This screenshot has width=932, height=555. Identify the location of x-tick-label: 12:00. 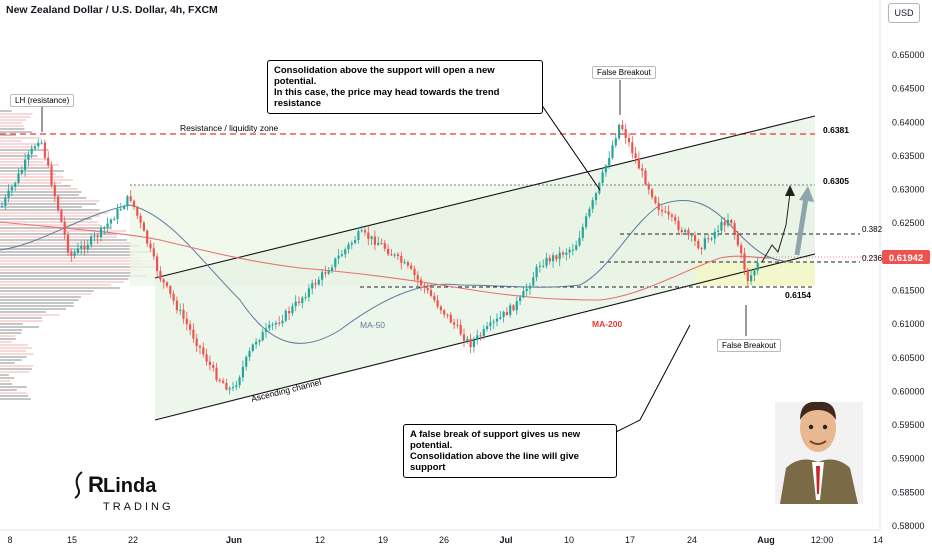
(822, 540).